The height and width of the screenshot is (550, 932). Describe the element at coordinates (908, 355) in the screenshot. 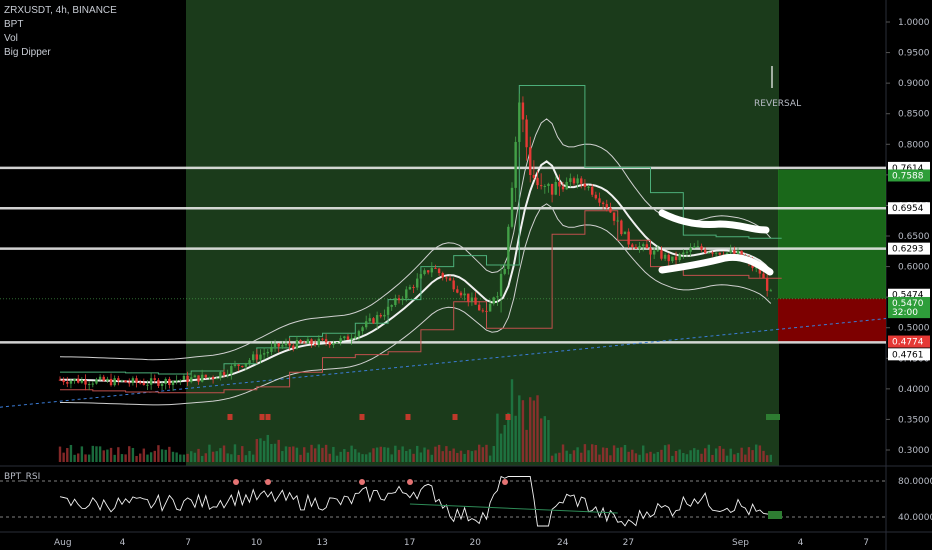

I see `price-tag-label: 0.4761` at that location.